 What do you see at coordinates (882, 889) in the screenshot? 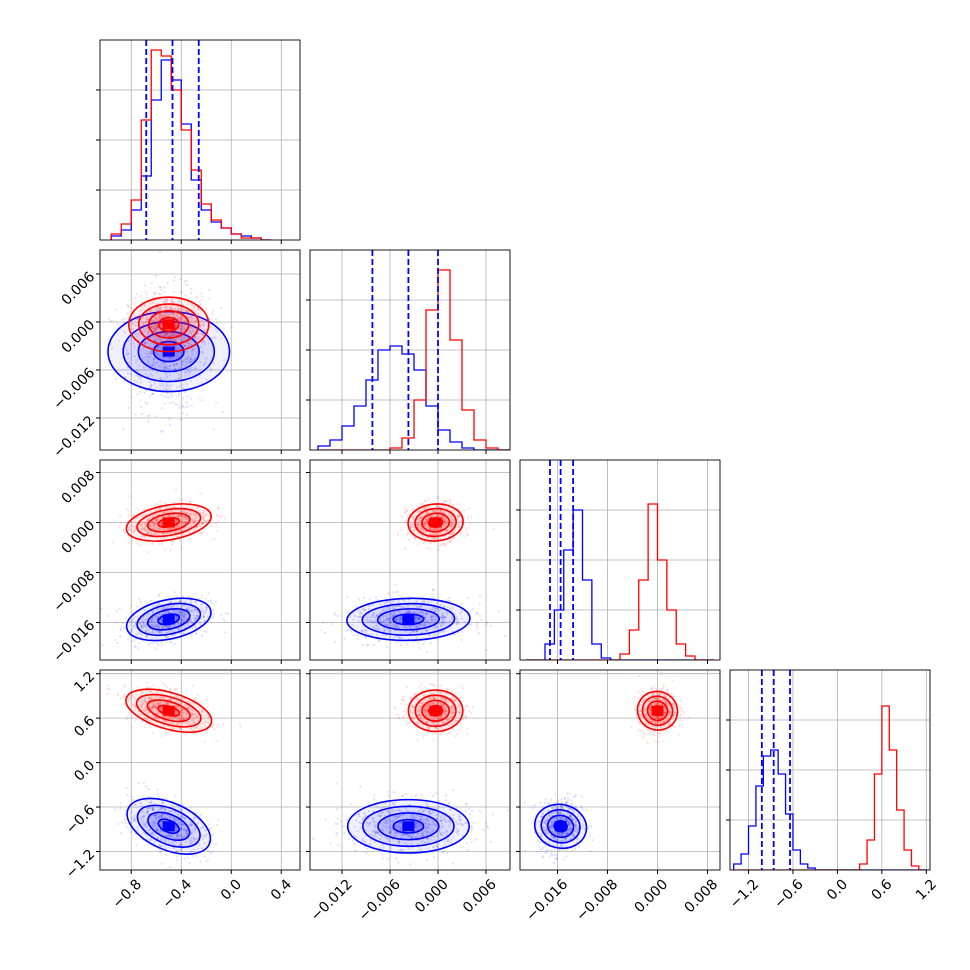
I see `x-tick-label: 0.6` at bounding box center [882, 889].